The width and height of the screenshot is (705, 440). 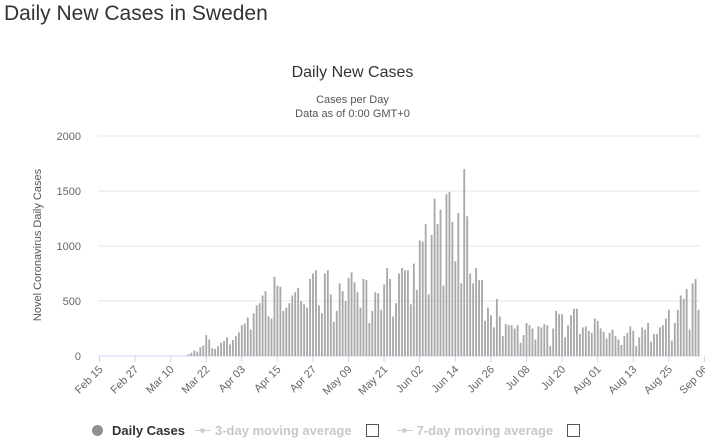 What do you see at coordinates (372, 430) in the screenshot?
I see `toggle-3day-checkbox` at bounding box center [372, 430].